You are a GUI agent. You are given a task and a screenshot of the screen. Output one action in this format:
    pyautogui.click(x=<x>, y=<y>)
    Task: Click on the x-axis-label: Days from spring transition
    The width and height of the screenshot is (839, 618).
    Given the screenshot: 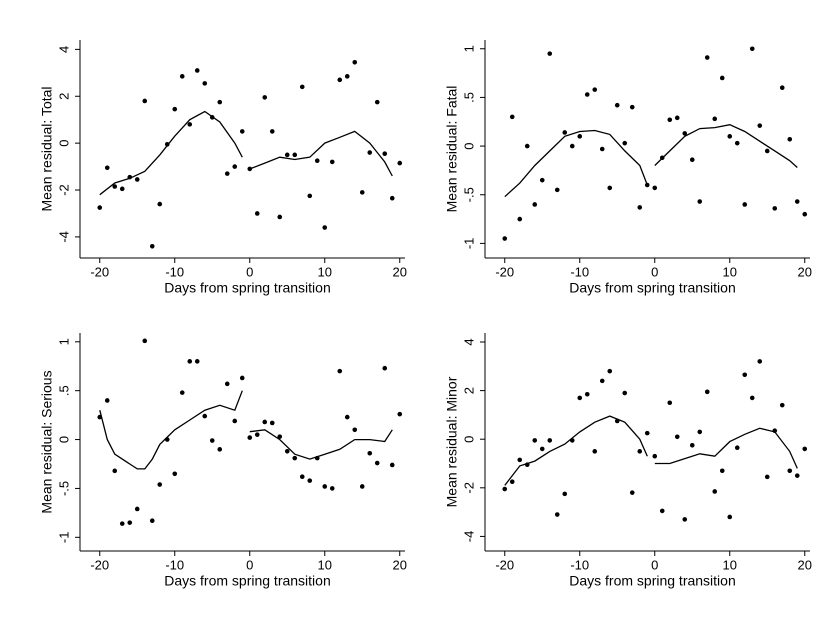 What is the action you would take?
    pyautogui.click(x=652, y=581)
    